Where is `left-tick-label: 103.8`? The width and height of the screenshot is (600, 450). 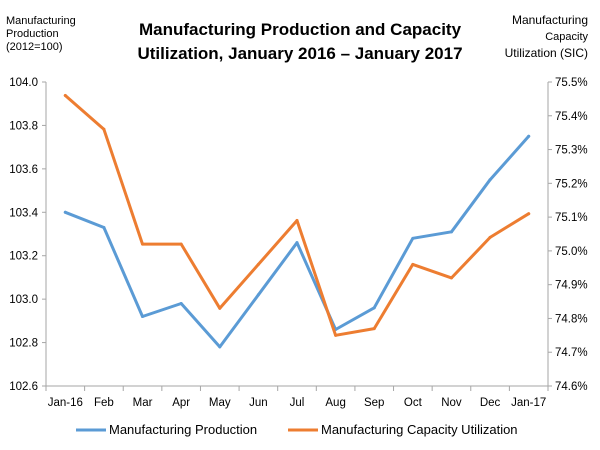 left-tick-label: 103.8 is located at coordinates (23, 126).